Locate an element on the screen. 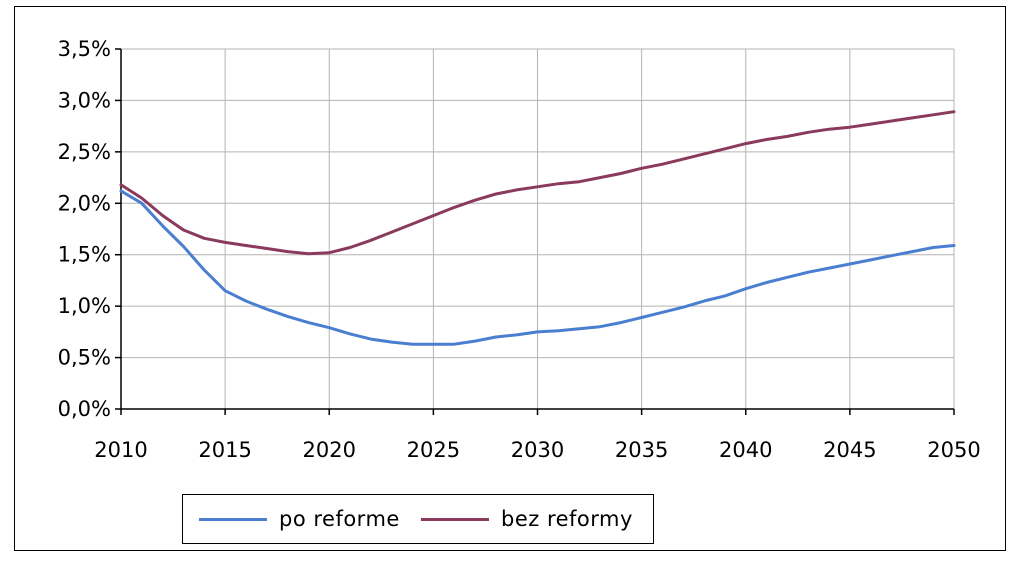 This screenshot has width=1024, height=566. x-tick-label: 2045 is located at coordinates (849, 450).